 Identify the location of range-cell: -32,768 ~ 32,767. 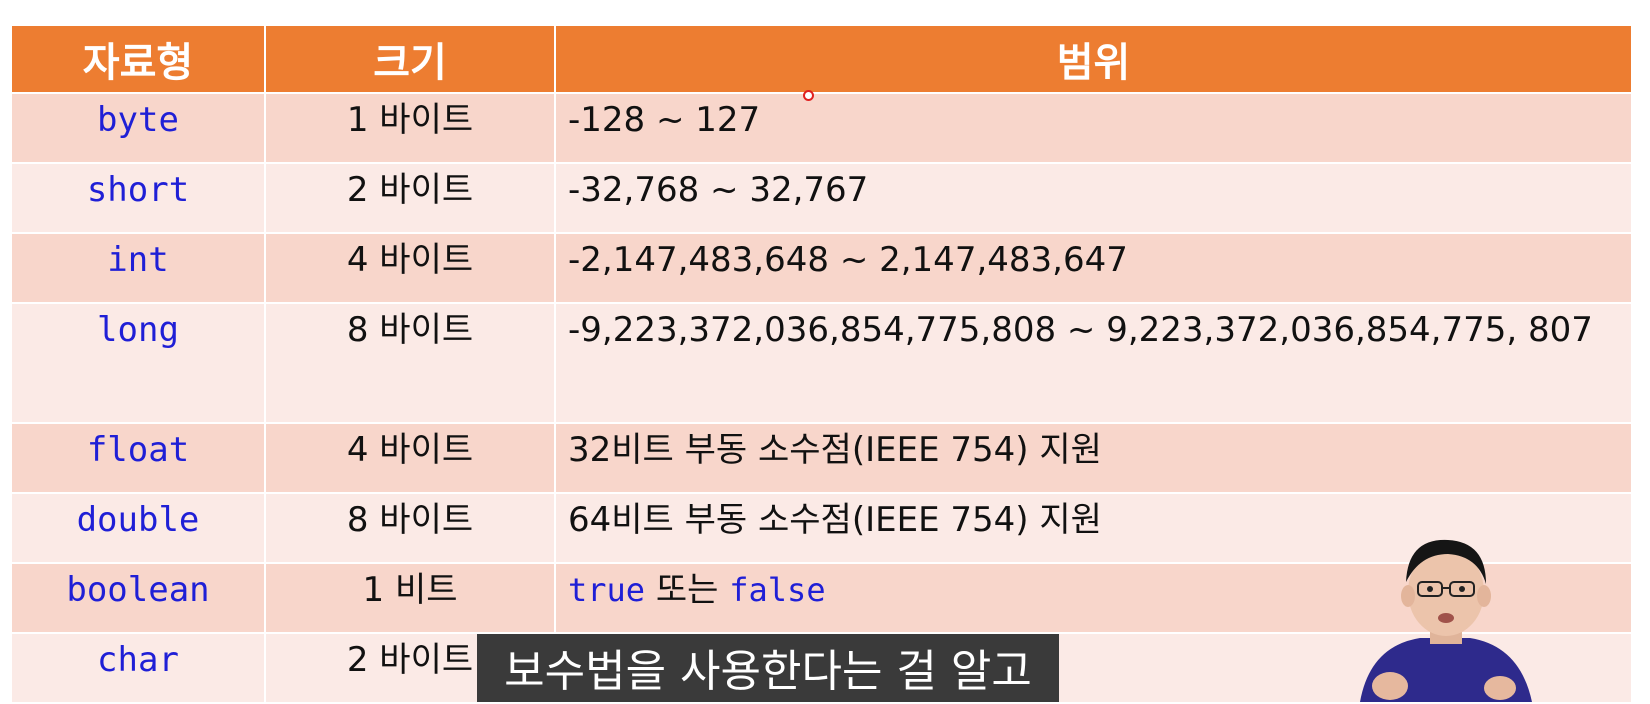
(1093, 198).